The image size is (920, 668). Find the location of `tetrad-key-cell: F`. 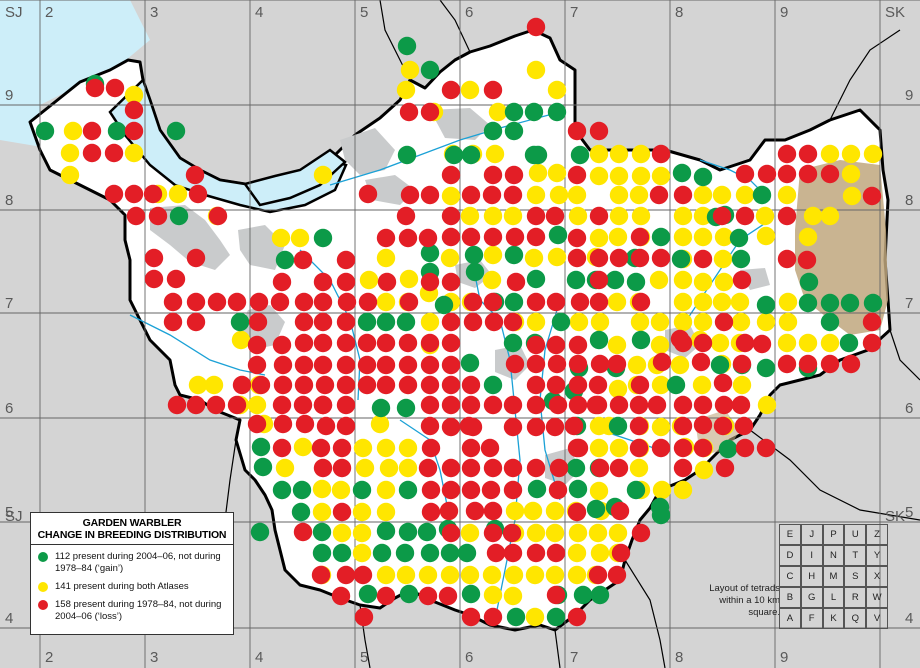

tetrad-key-cell: F is located at coordinates (811, 618).